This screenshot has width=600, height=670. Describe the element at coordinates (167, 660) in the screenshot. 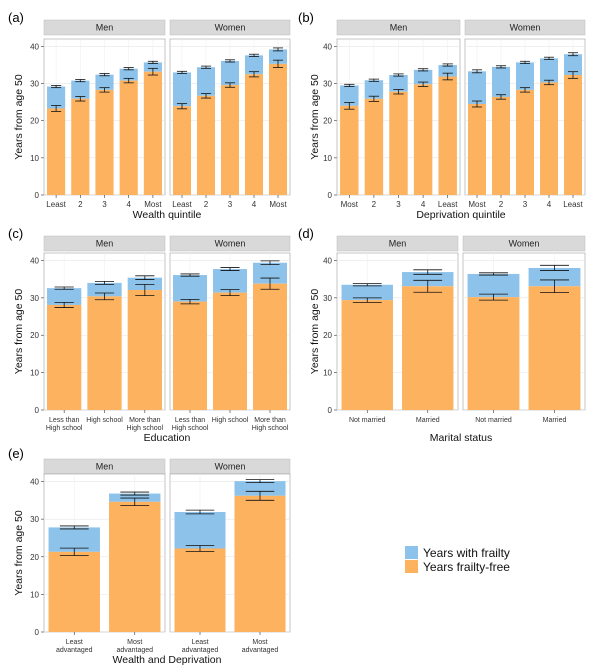

I see `x-axis-title: Wealth and Deprivation` at that location.